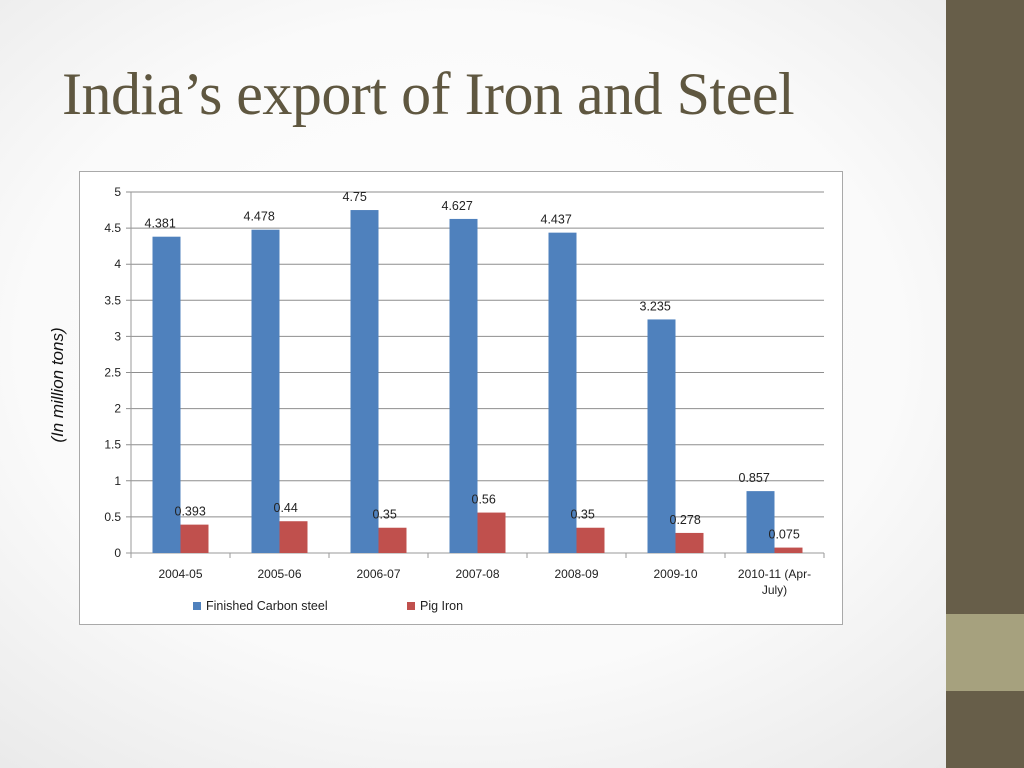  I want to click on data-label: 0.075, so click(784, 535).